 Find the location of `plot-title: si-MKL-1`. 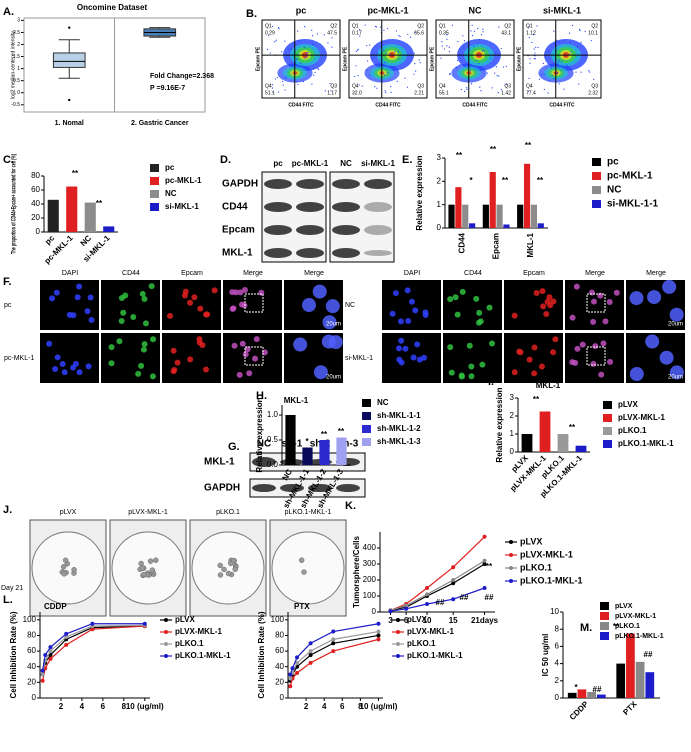

plot-title: si-MKL-1 is located at coordinates (562, 10).